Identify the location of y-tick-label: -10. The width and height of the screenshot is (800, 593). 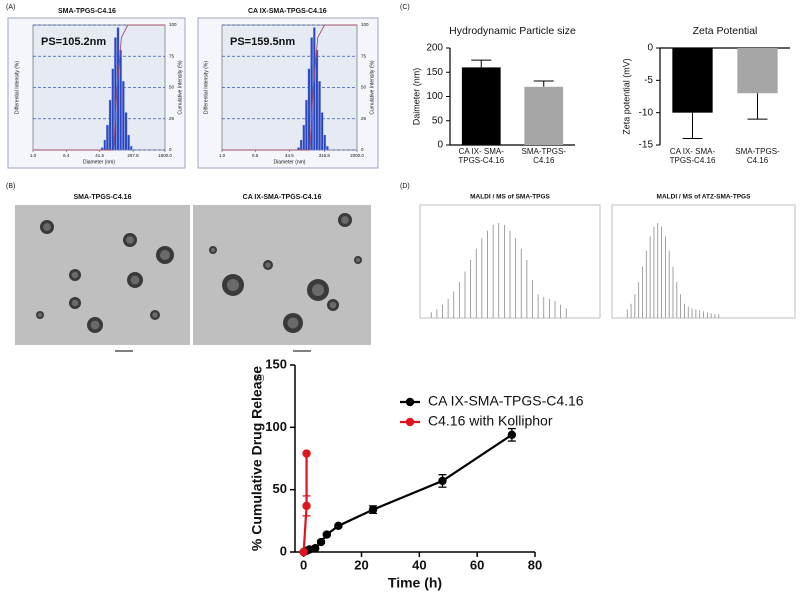
(646, 112).